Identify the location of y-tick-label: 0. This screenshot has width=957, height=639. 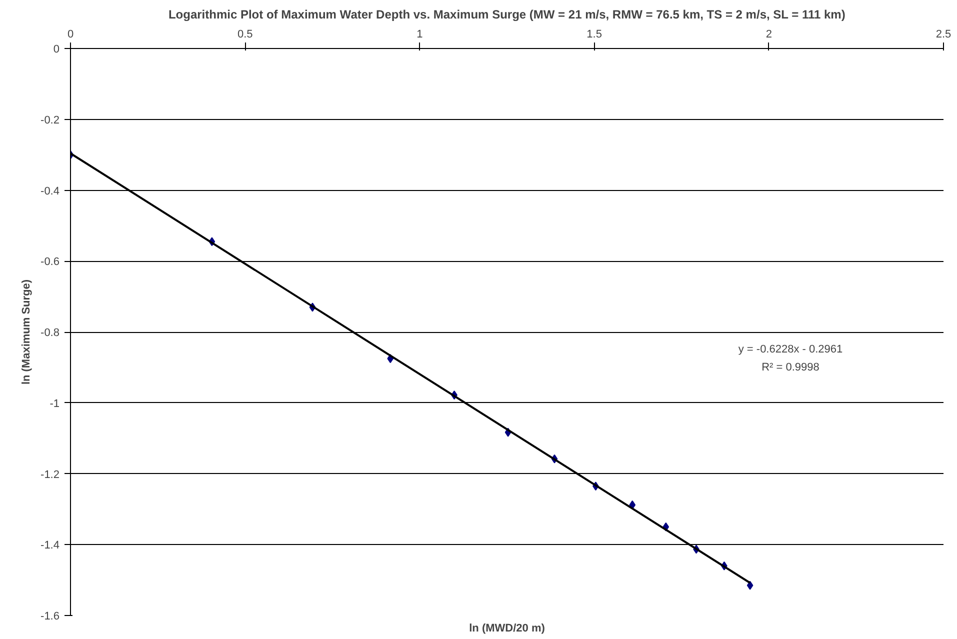
(56, 50).